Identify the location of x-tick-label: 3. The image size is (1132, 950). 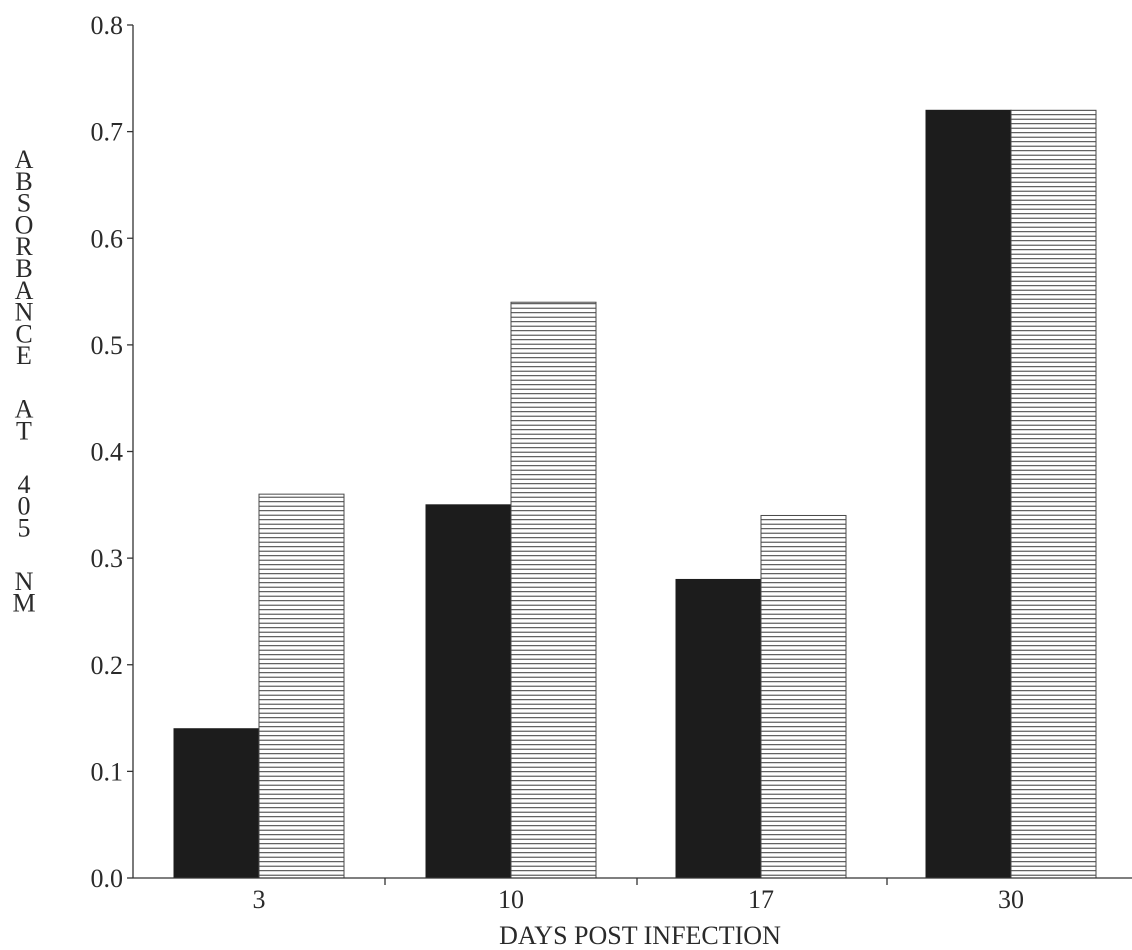
(259, 899).